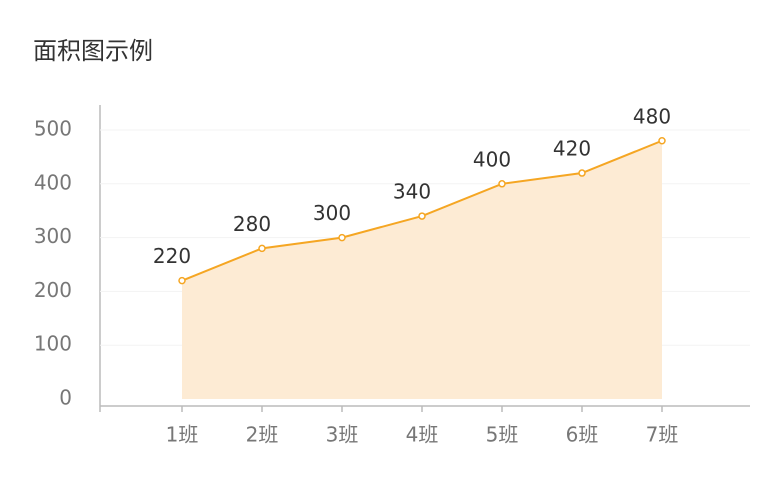  What do you see at coordinates (53, 344) in the screenshot?
I see `y-tick-label: 100` at bounding box center [53, 344].